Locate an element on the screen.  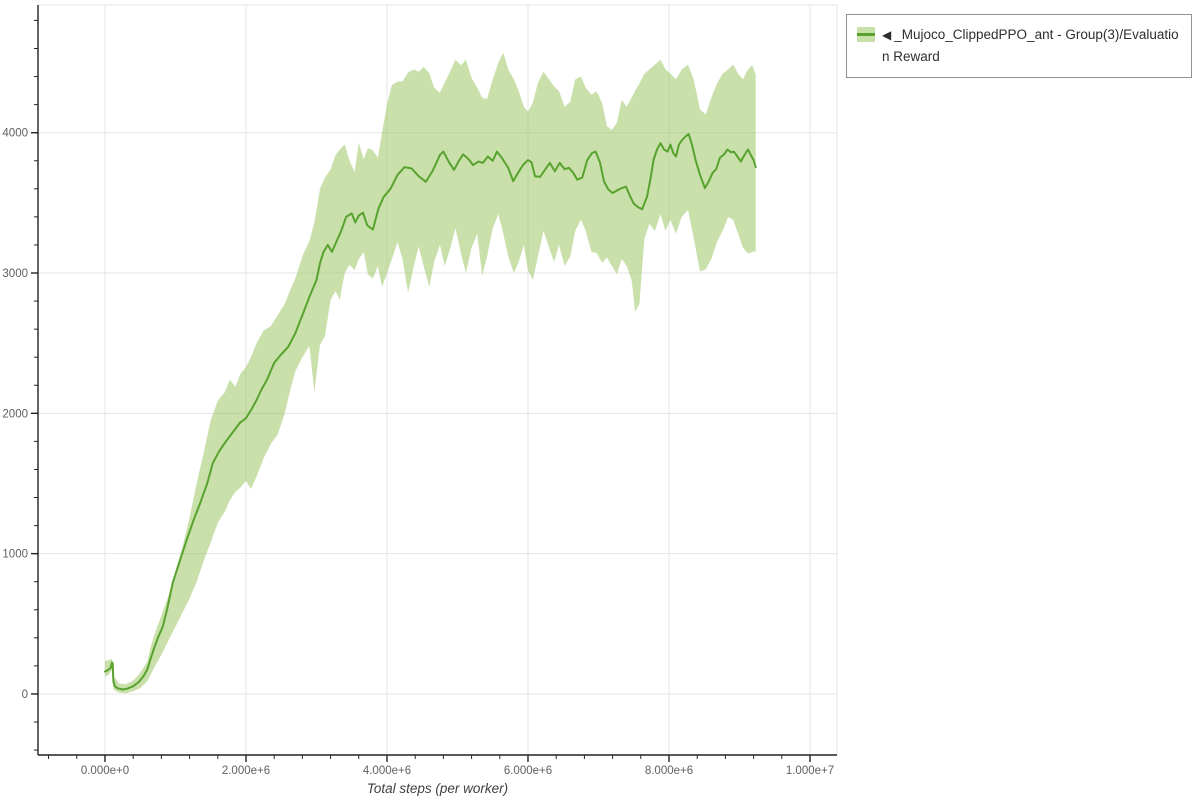
y-tick-label: 1000 is located at coordinates (15, 555).